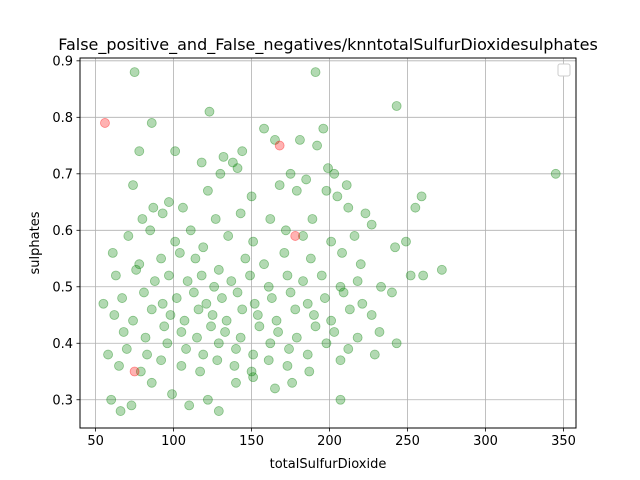 The image size is (640, 480). Describe the element at coordinates (95, 441) in the screenshot. I see `x-tick-label: 50` at that location.